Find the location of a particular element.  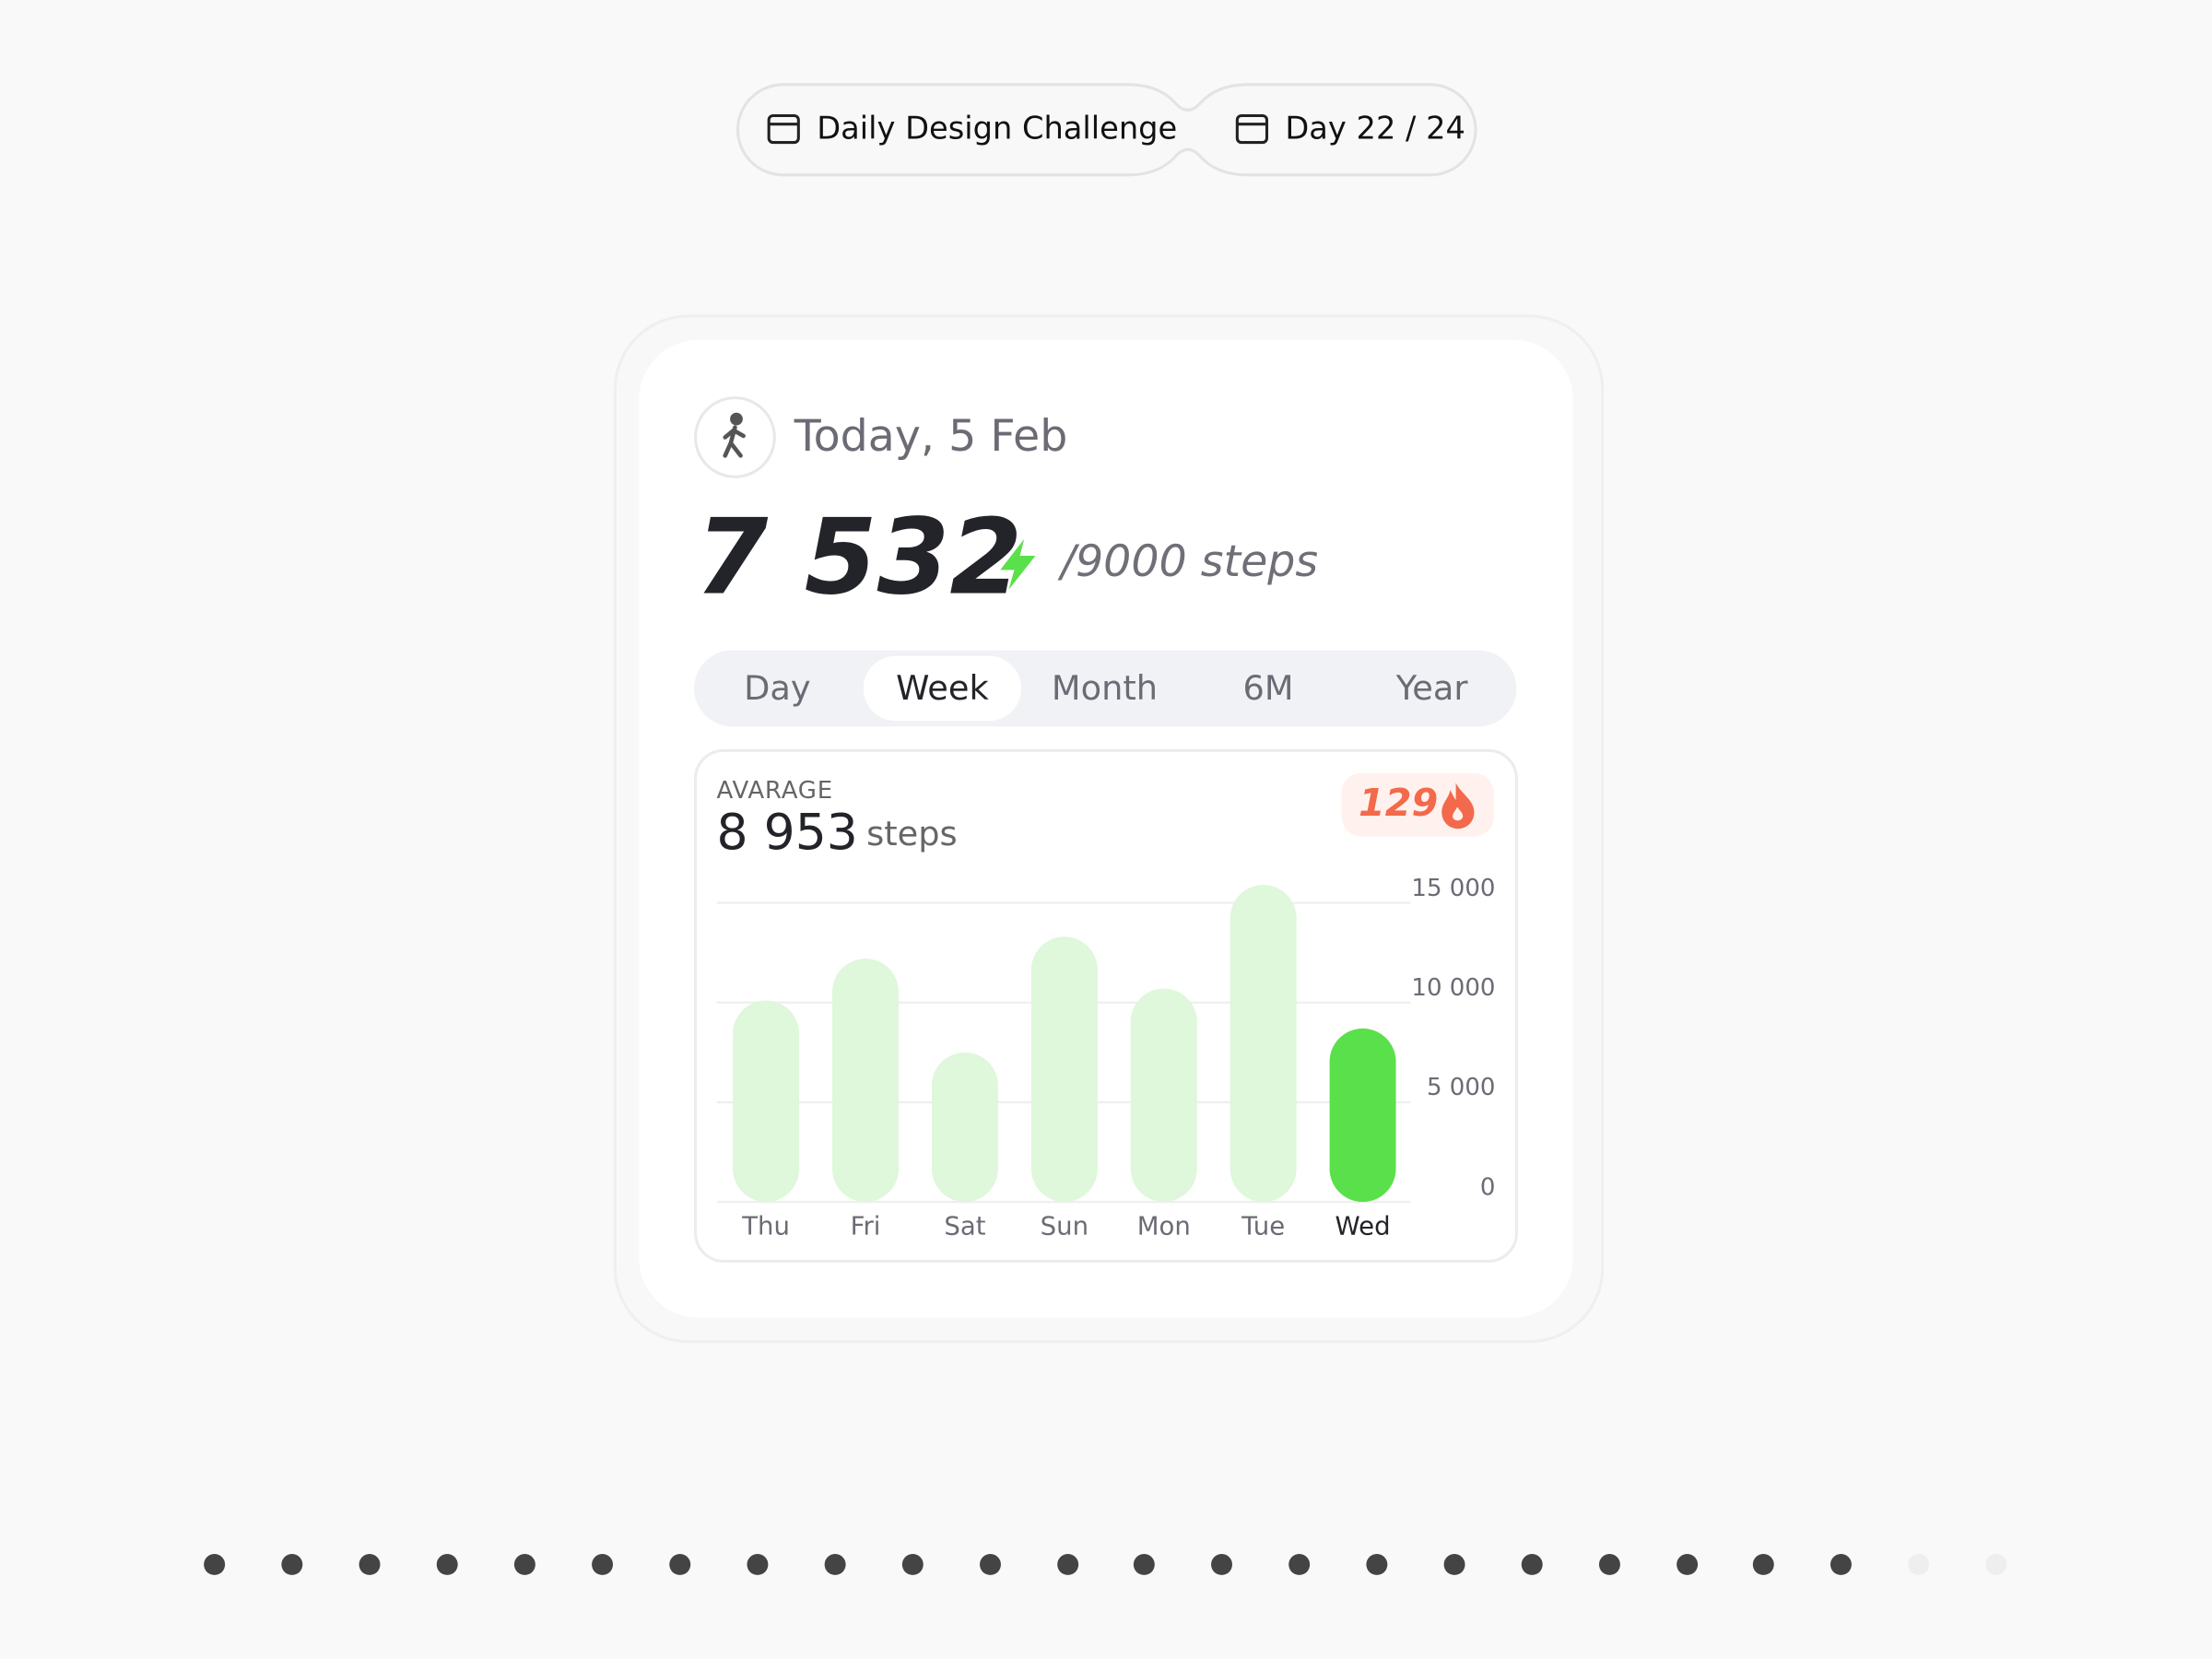

x-tick-label: Wed is located at coordinates (1363, 1226).